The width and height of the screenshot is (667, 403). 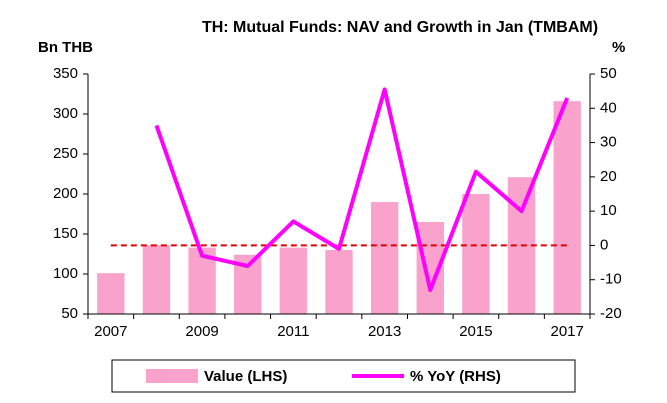 I want to click on legend-label: Value (LHS), so click(x=245, y=376).